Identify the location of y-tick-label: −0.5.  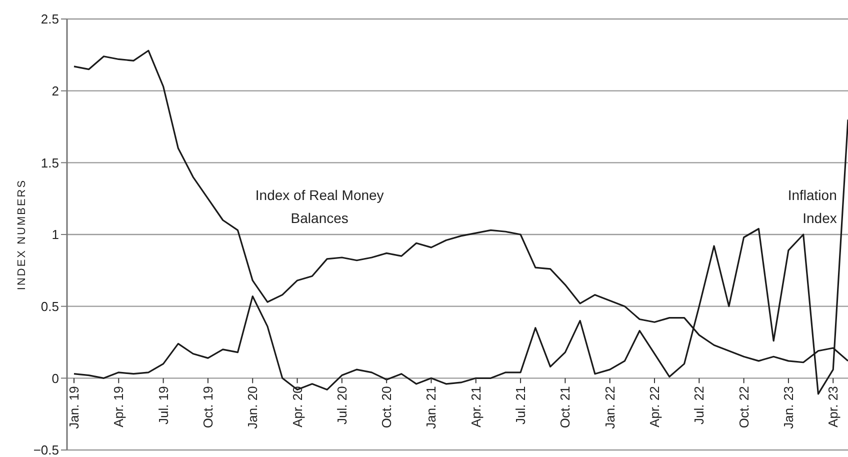
(46, 449).